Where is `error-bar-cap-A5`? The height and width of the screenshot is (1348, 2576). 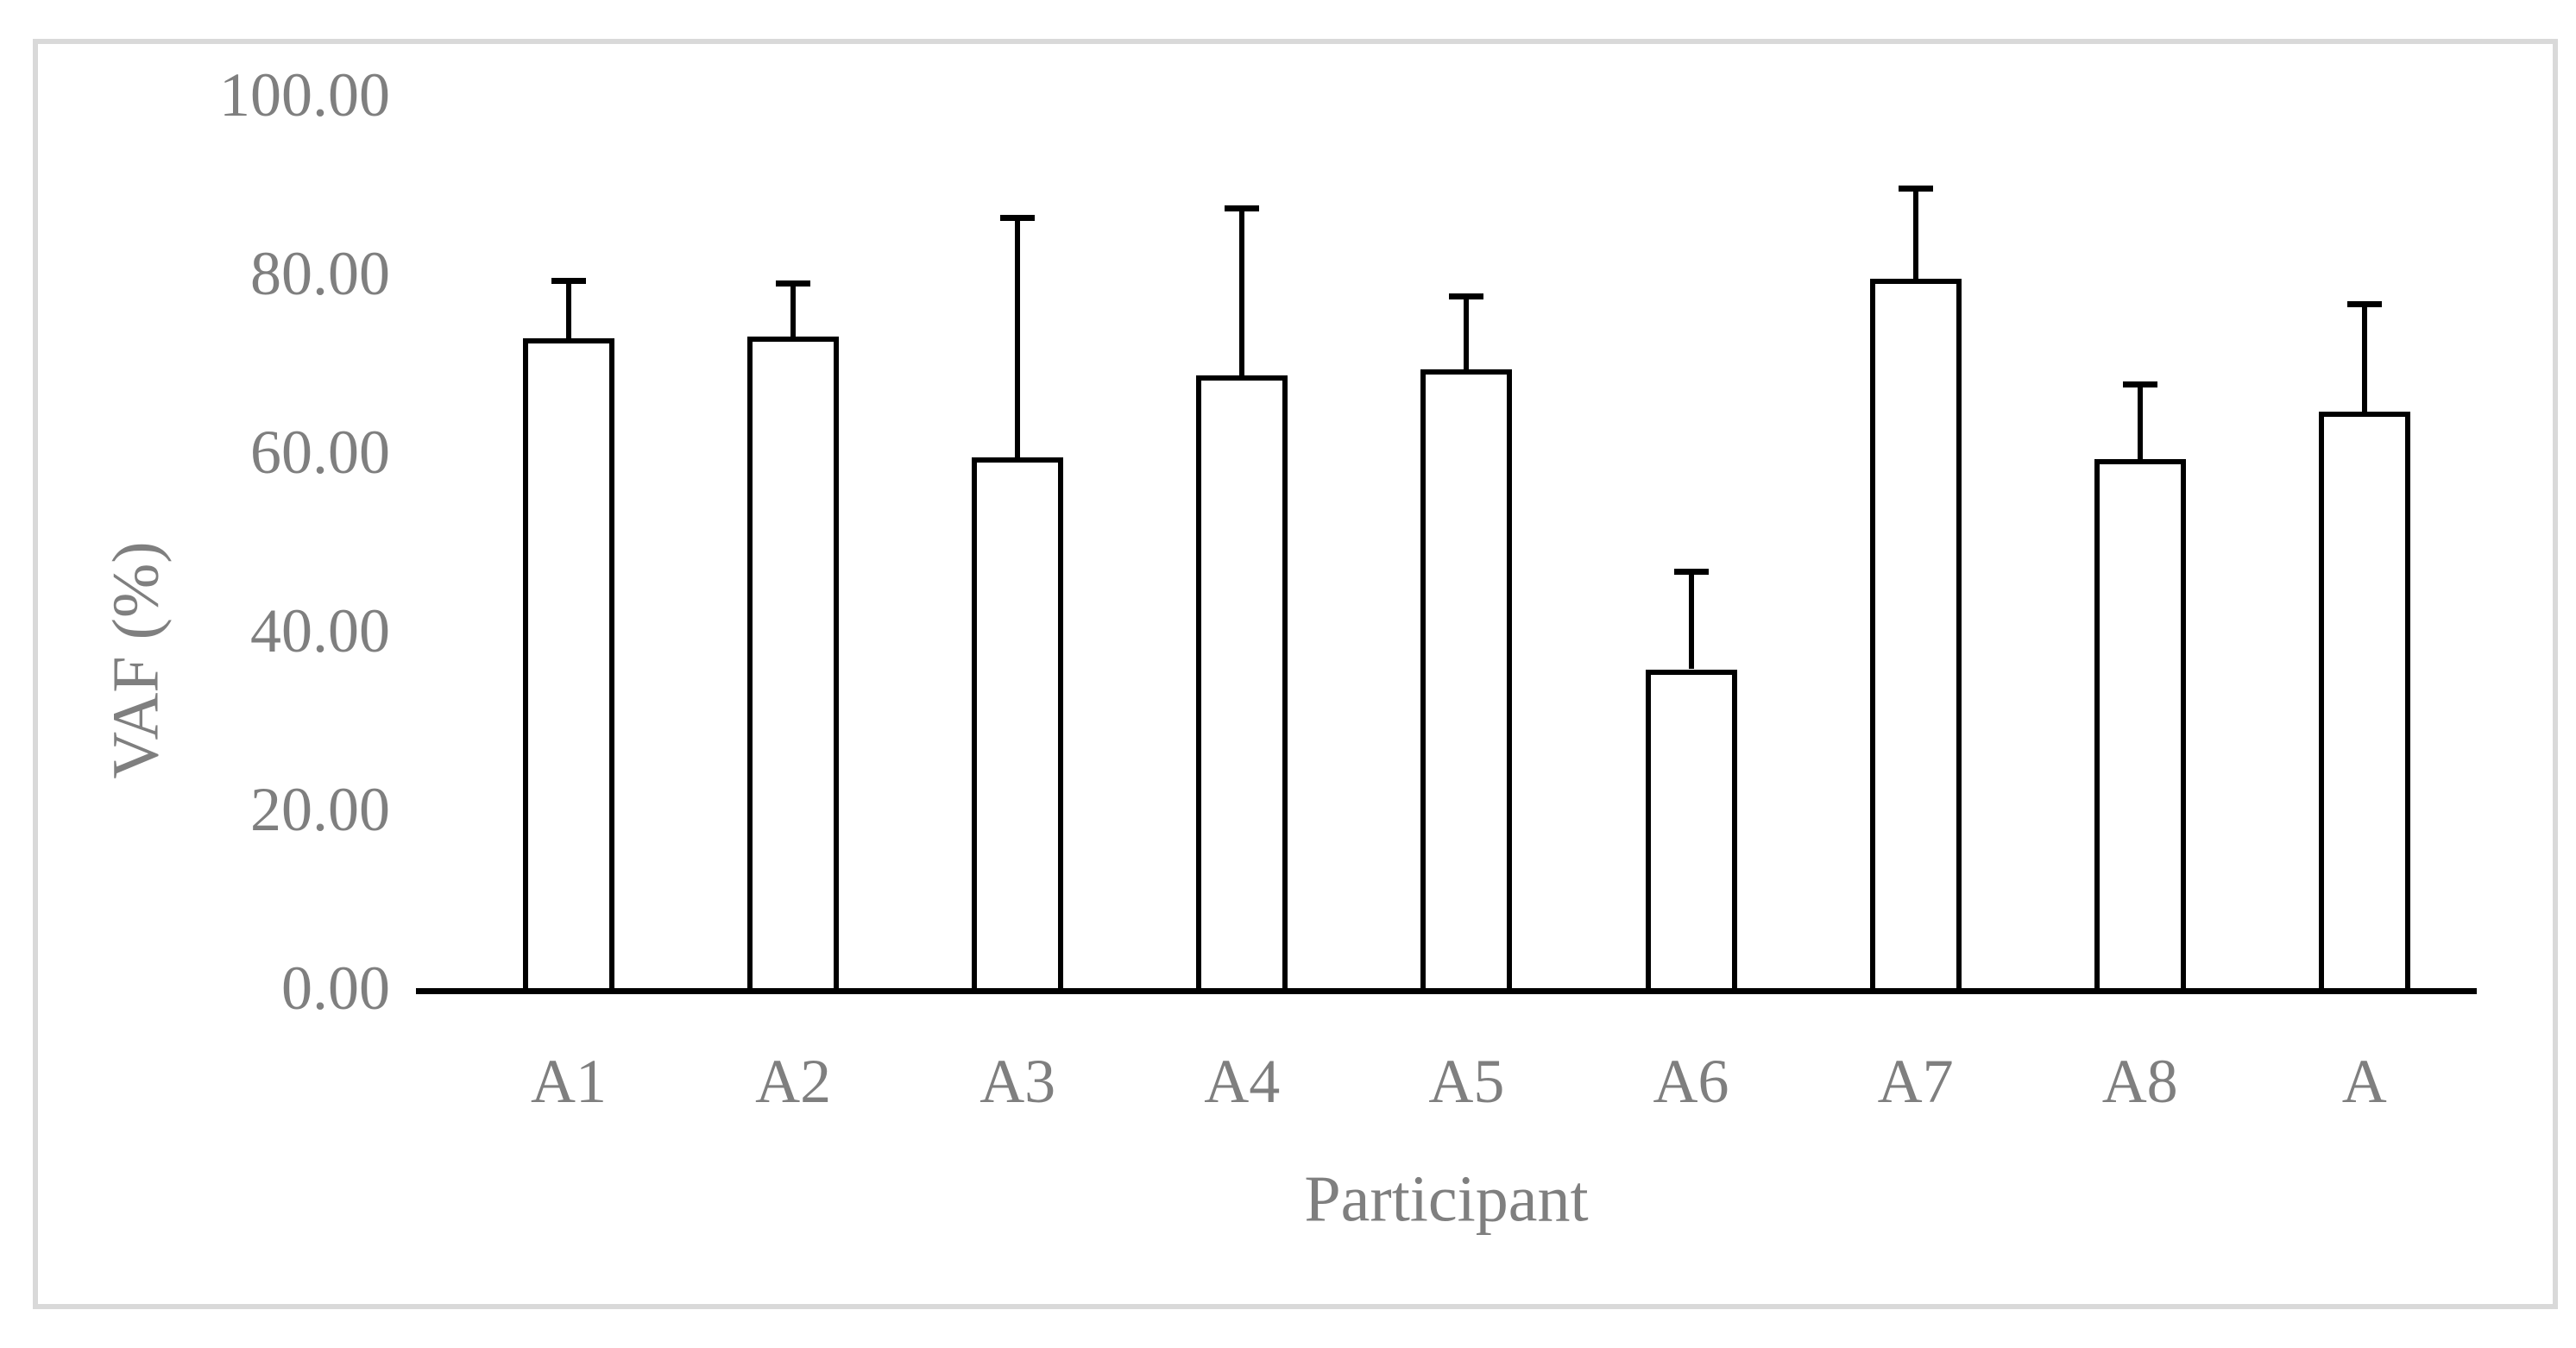
error-bar-cap-A5 is located at coordinates (1467, 296).